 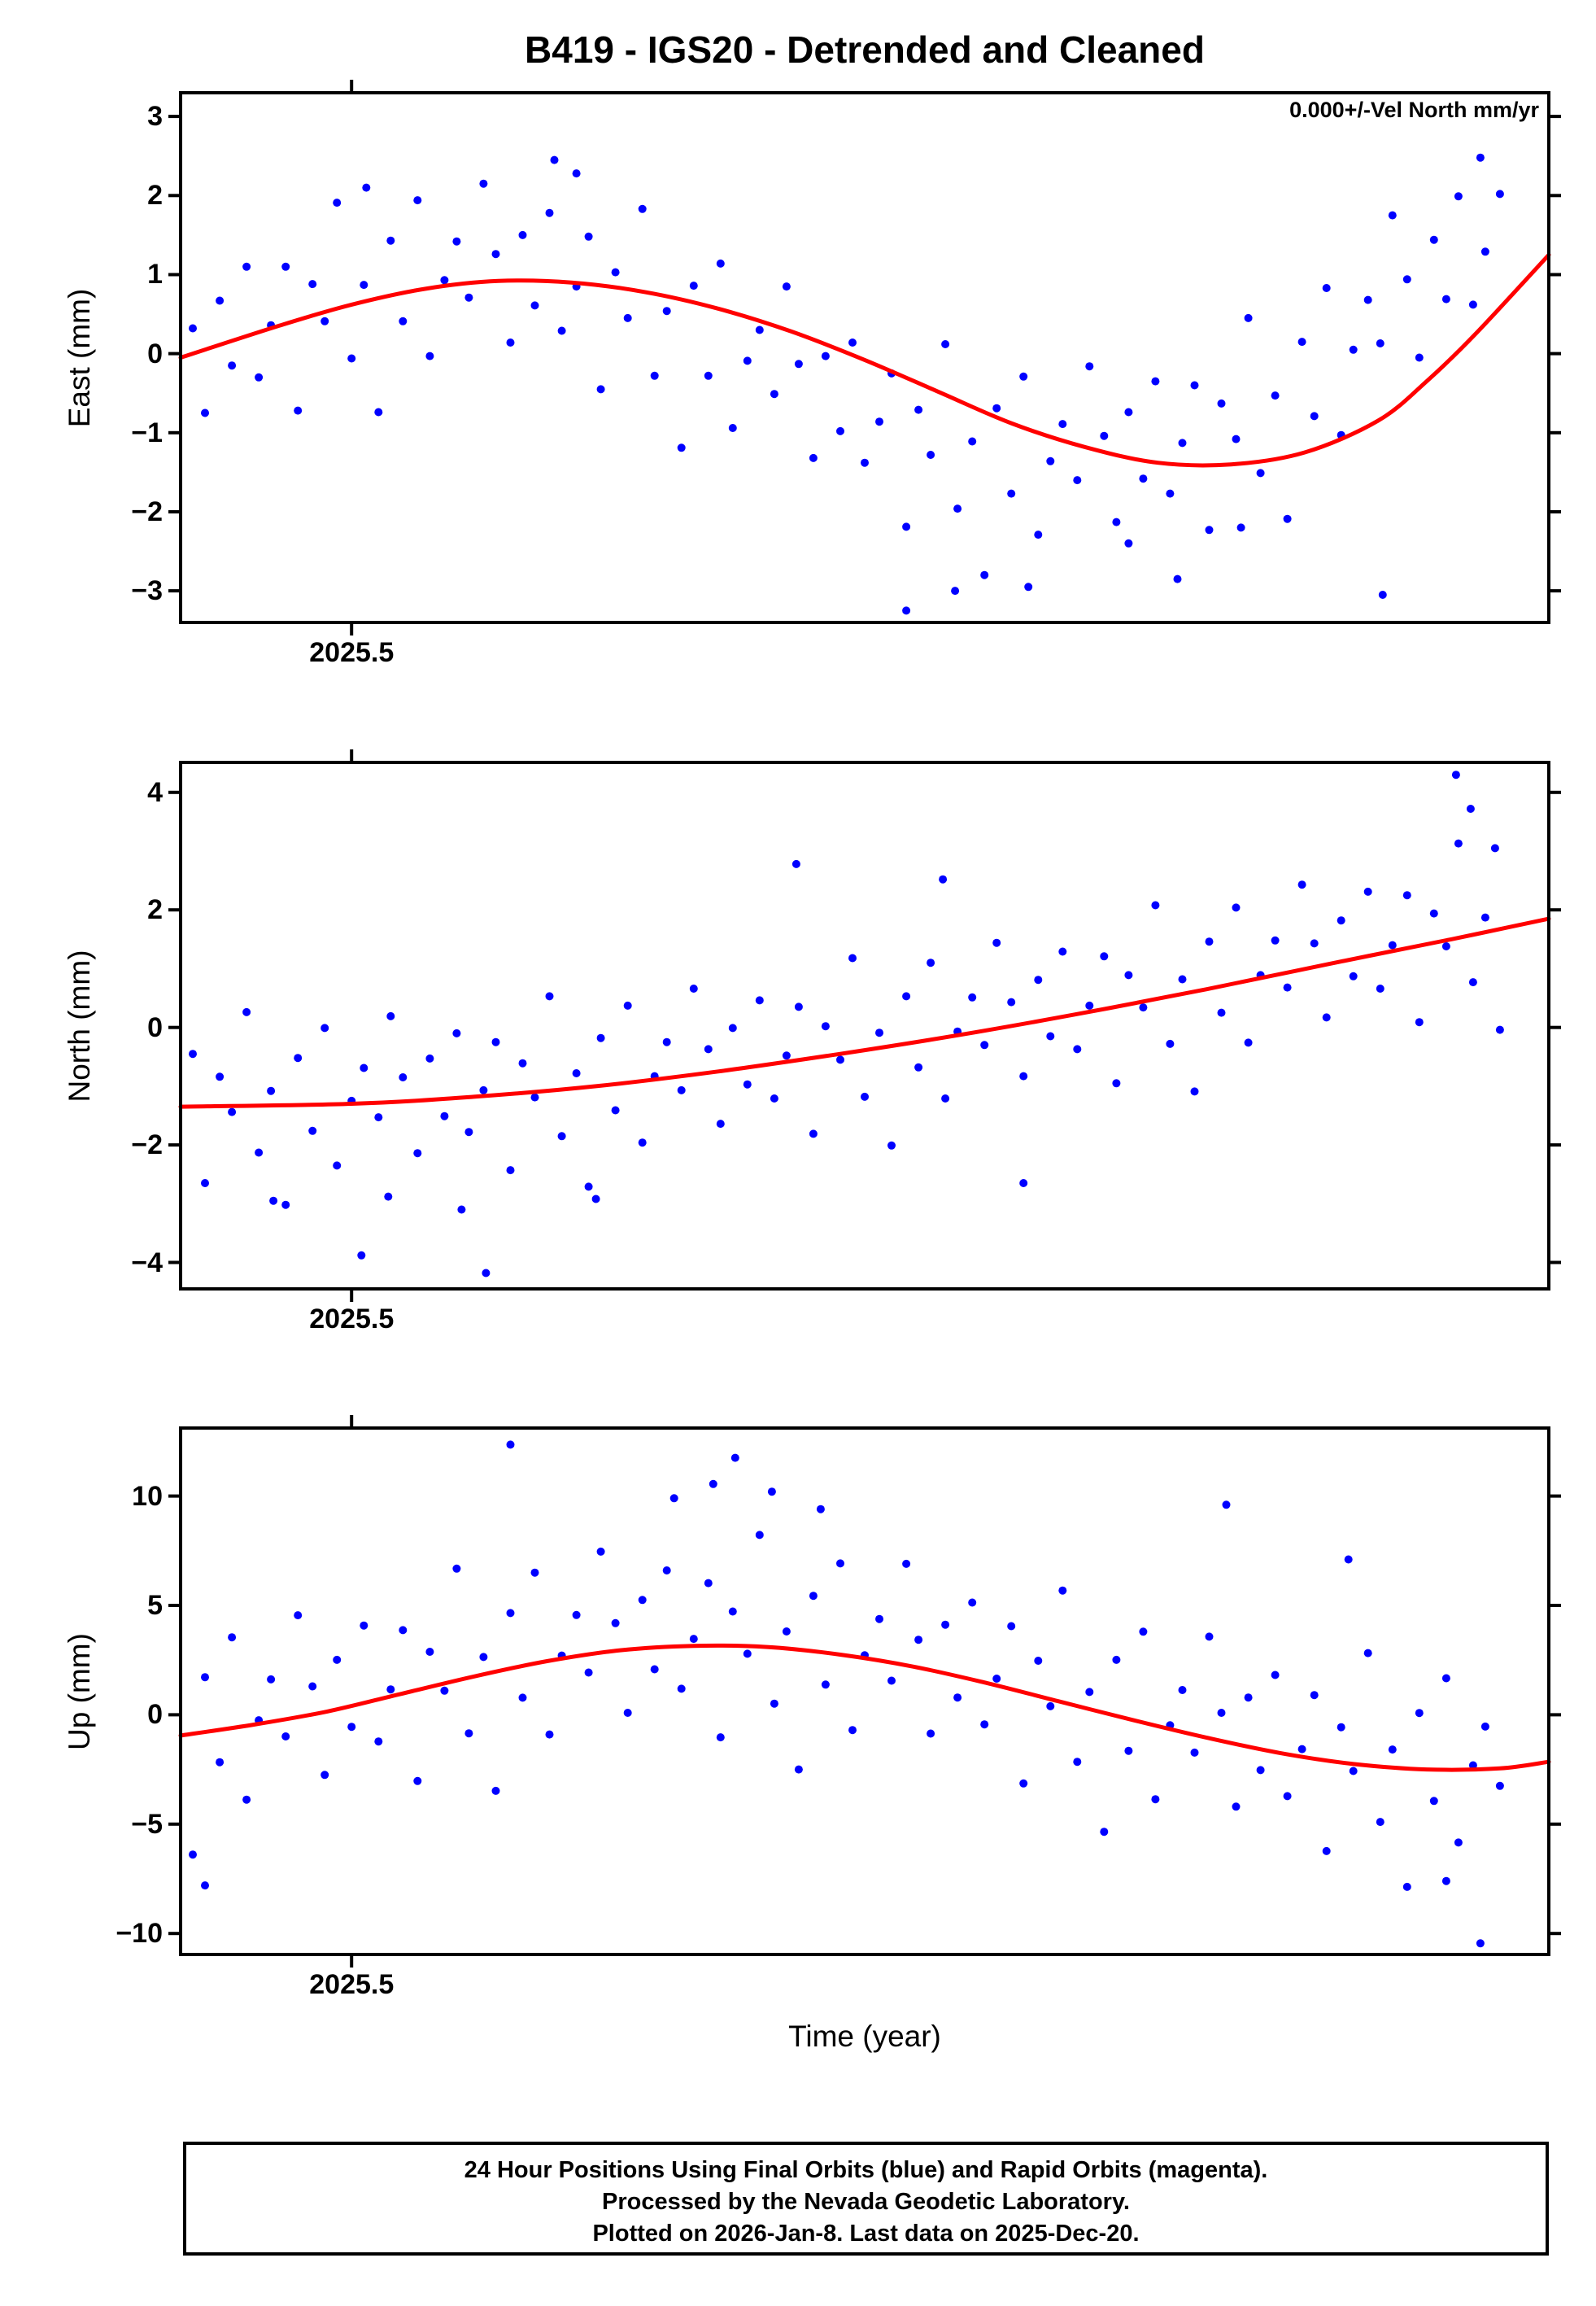 I want to click on y-tick-label: −5, so click(x=147, y=1824).